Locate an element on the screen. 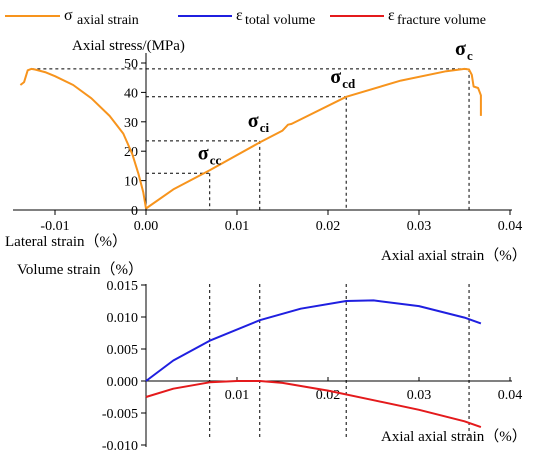 This screenshot has width=550, height=460. threshold-label-sub-c: c is located at coordinates (470, 55).